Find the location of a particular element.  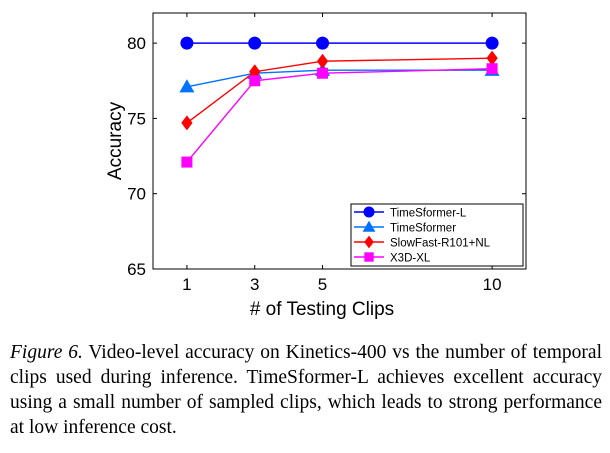

x-tick-label: 1 is located at coordinates (186, 284).